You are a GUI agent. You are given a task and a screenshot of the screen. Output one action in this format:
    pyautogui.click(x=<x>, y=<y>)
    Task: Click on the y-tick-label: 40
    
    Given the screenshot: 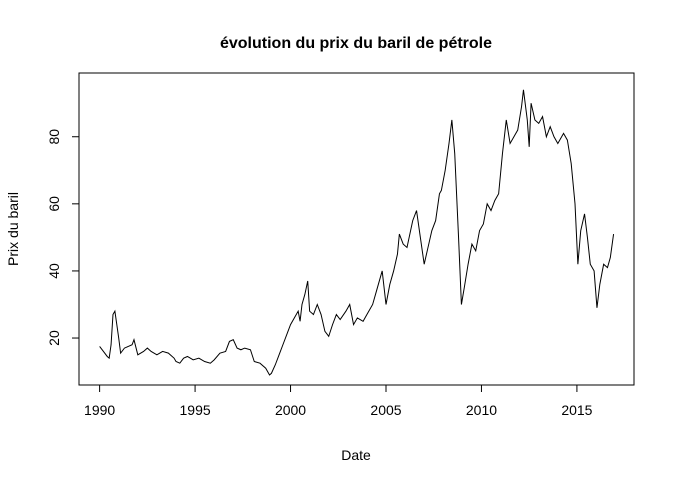 What is the action you would take?
    pyautogui.click(x=54, y=271)
    